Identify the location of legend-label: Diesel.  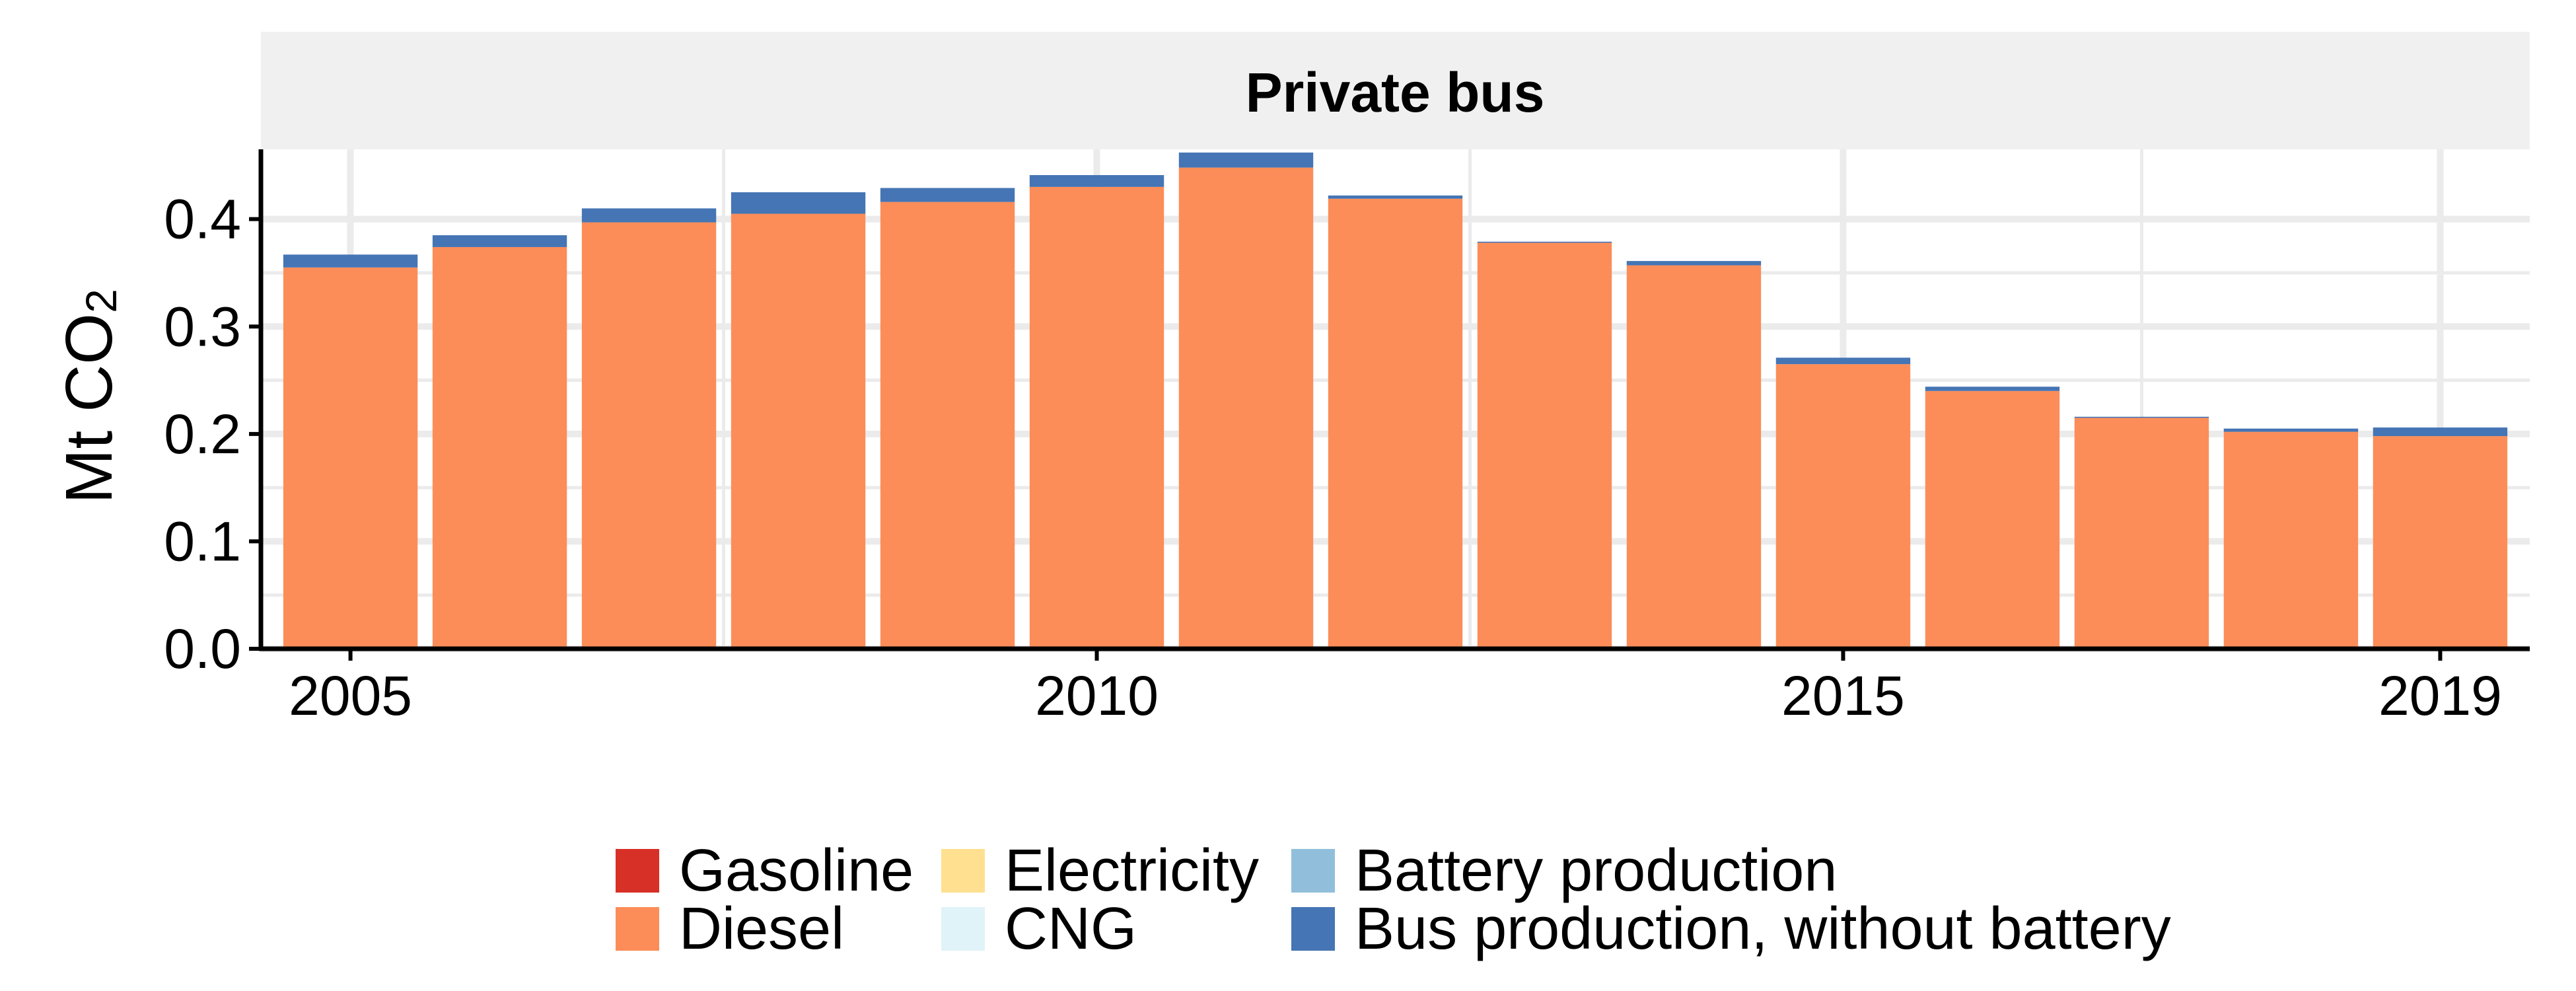
(762, 929).